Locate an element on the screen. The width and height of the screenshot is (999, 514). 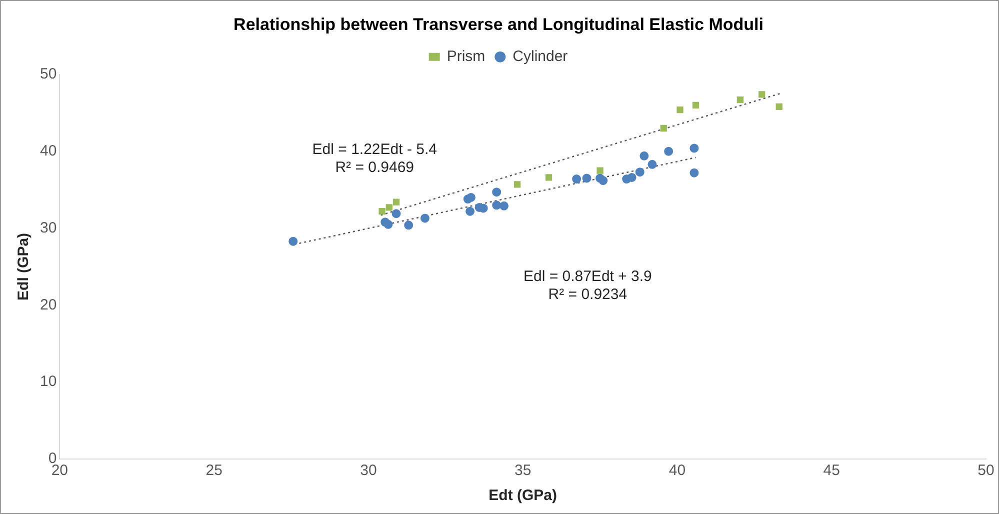
y-tick-label: 10 is located at coordinates (48, 381).